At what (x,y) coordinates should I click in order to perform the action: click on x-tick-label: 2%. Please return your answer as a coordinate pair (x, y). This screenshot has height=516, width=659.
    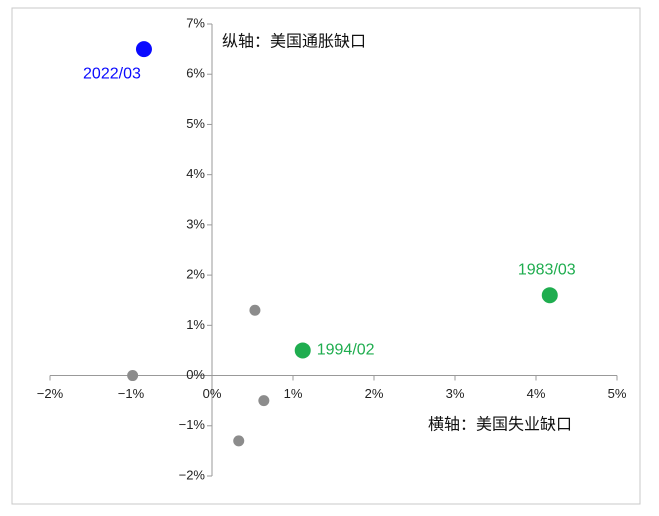
    Looking at the image, I should click on (374, 393).